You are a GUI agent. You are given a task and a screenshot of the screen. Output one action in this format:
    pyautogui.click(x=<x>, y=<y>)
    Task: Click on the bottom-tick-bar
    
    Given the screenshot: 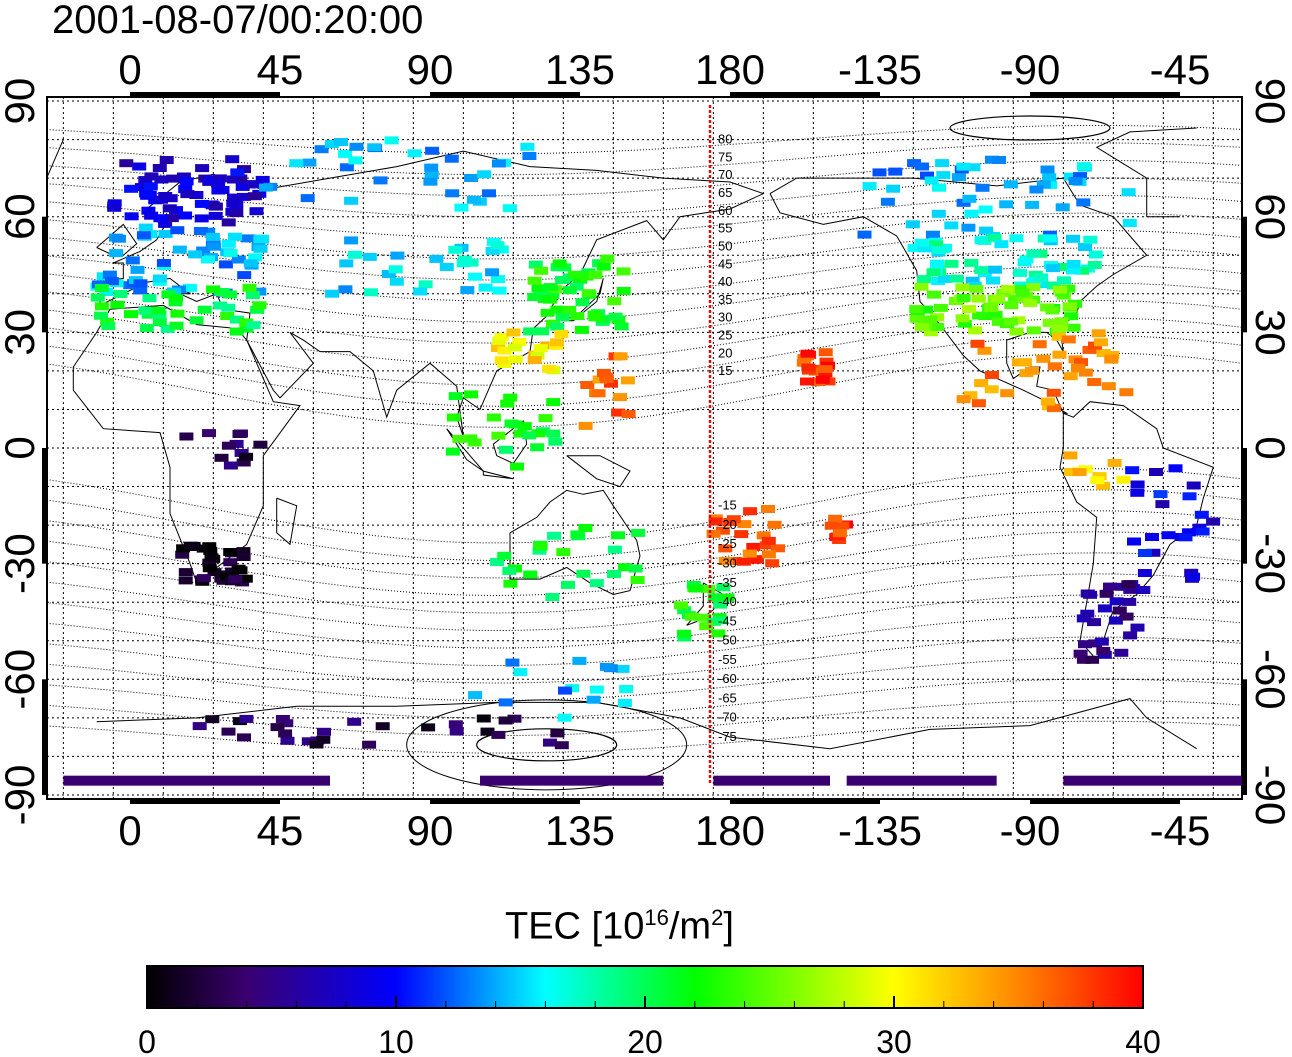 What is the action you would take?
    pyautogui.click(x=1105, y=801)
    